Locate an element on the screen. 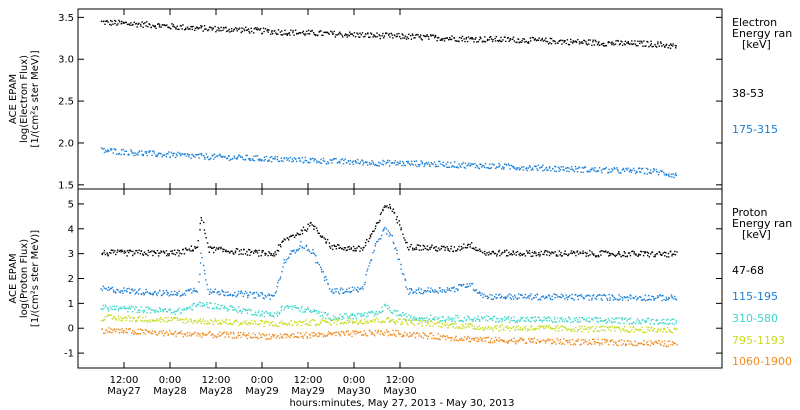 Image resolution: width=800 pixels, height=410 pixels. legend-entry-proton: 795-1193 is located at coordinates (758, 340).